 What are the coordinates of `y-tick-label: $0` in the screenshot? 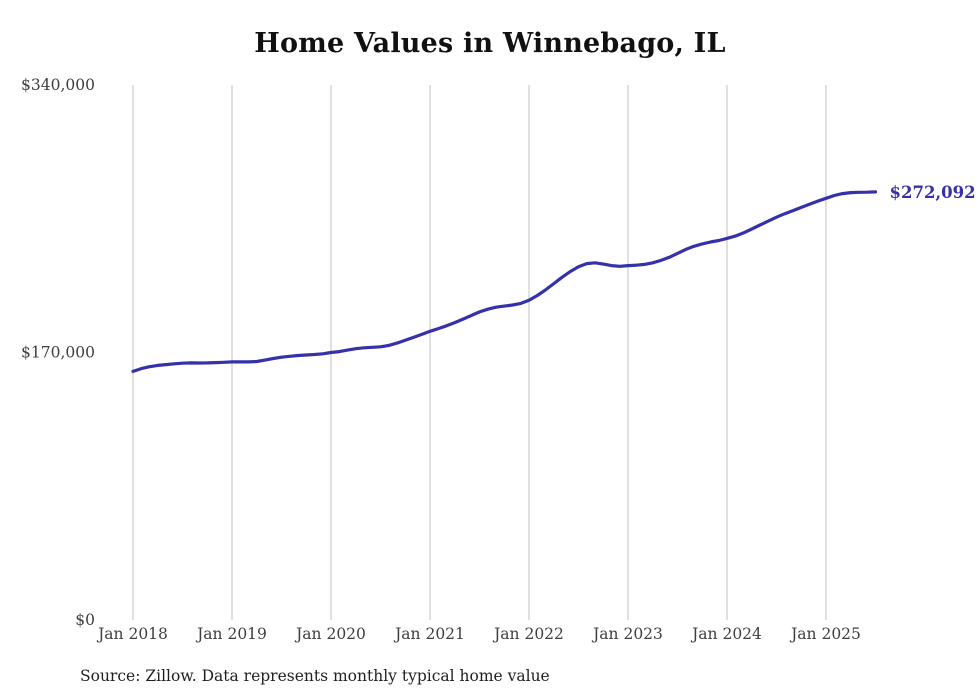 It's located at (85, 620).